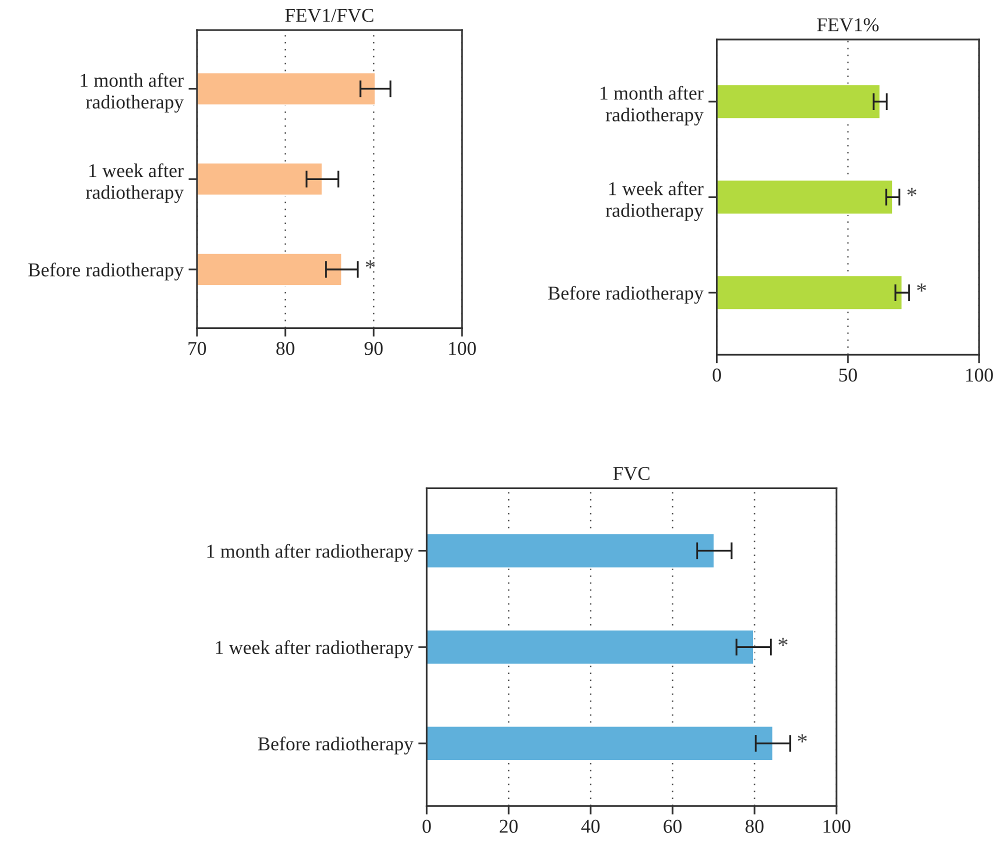  I want to click on chart-title: FEV1%, so click(848, 25).